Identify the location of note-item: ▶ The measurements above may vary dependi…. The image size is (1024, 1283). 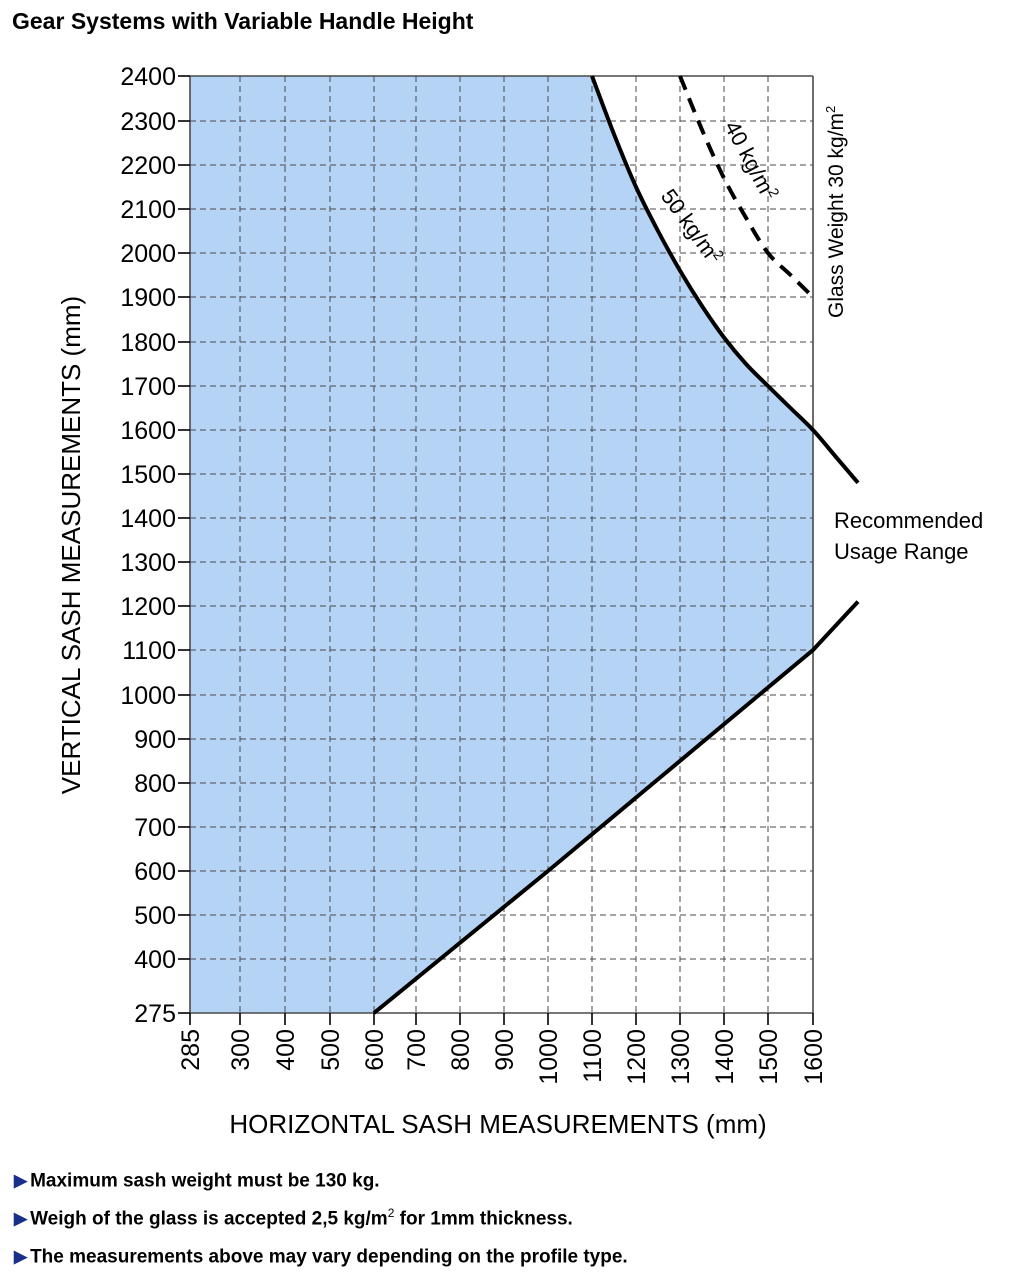
(321, 1257).